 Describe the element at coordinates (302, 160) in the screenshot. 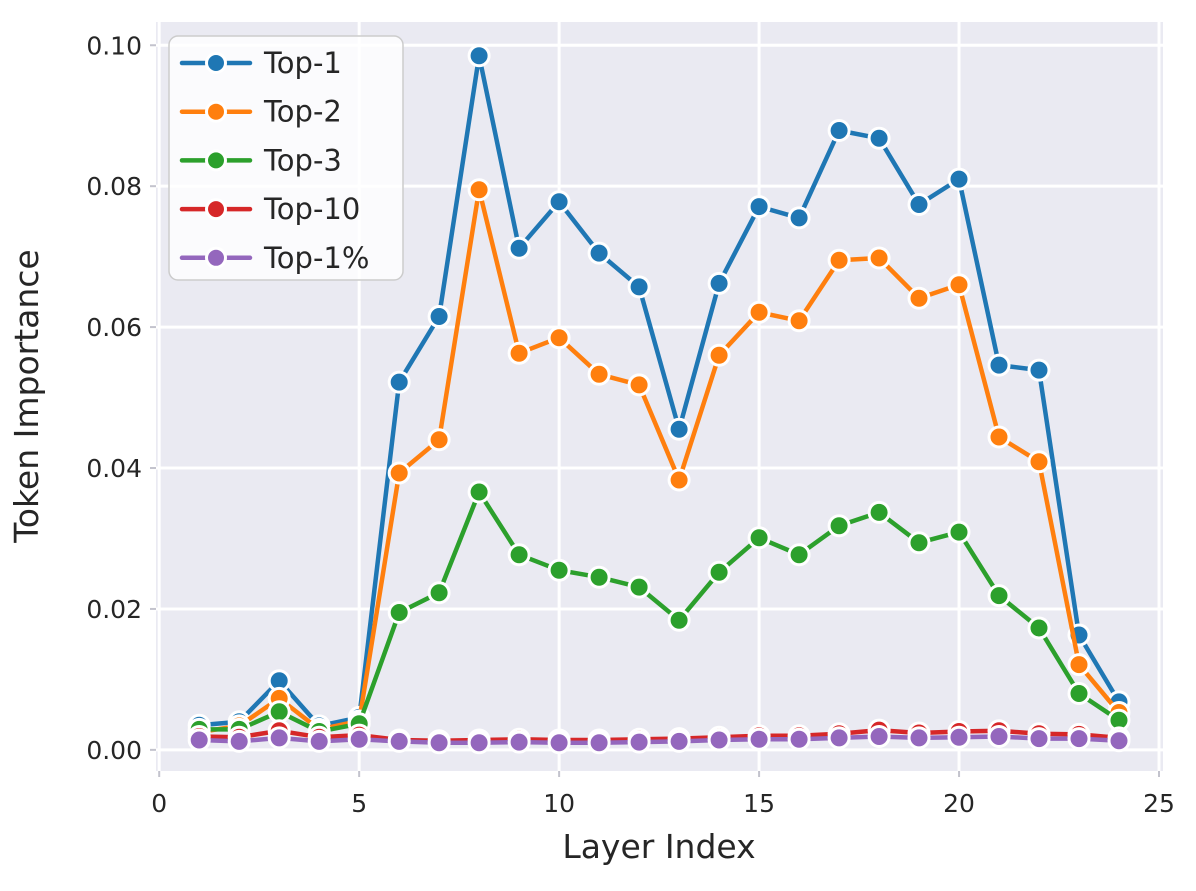

I see `legend-label: Top-3` at that location.